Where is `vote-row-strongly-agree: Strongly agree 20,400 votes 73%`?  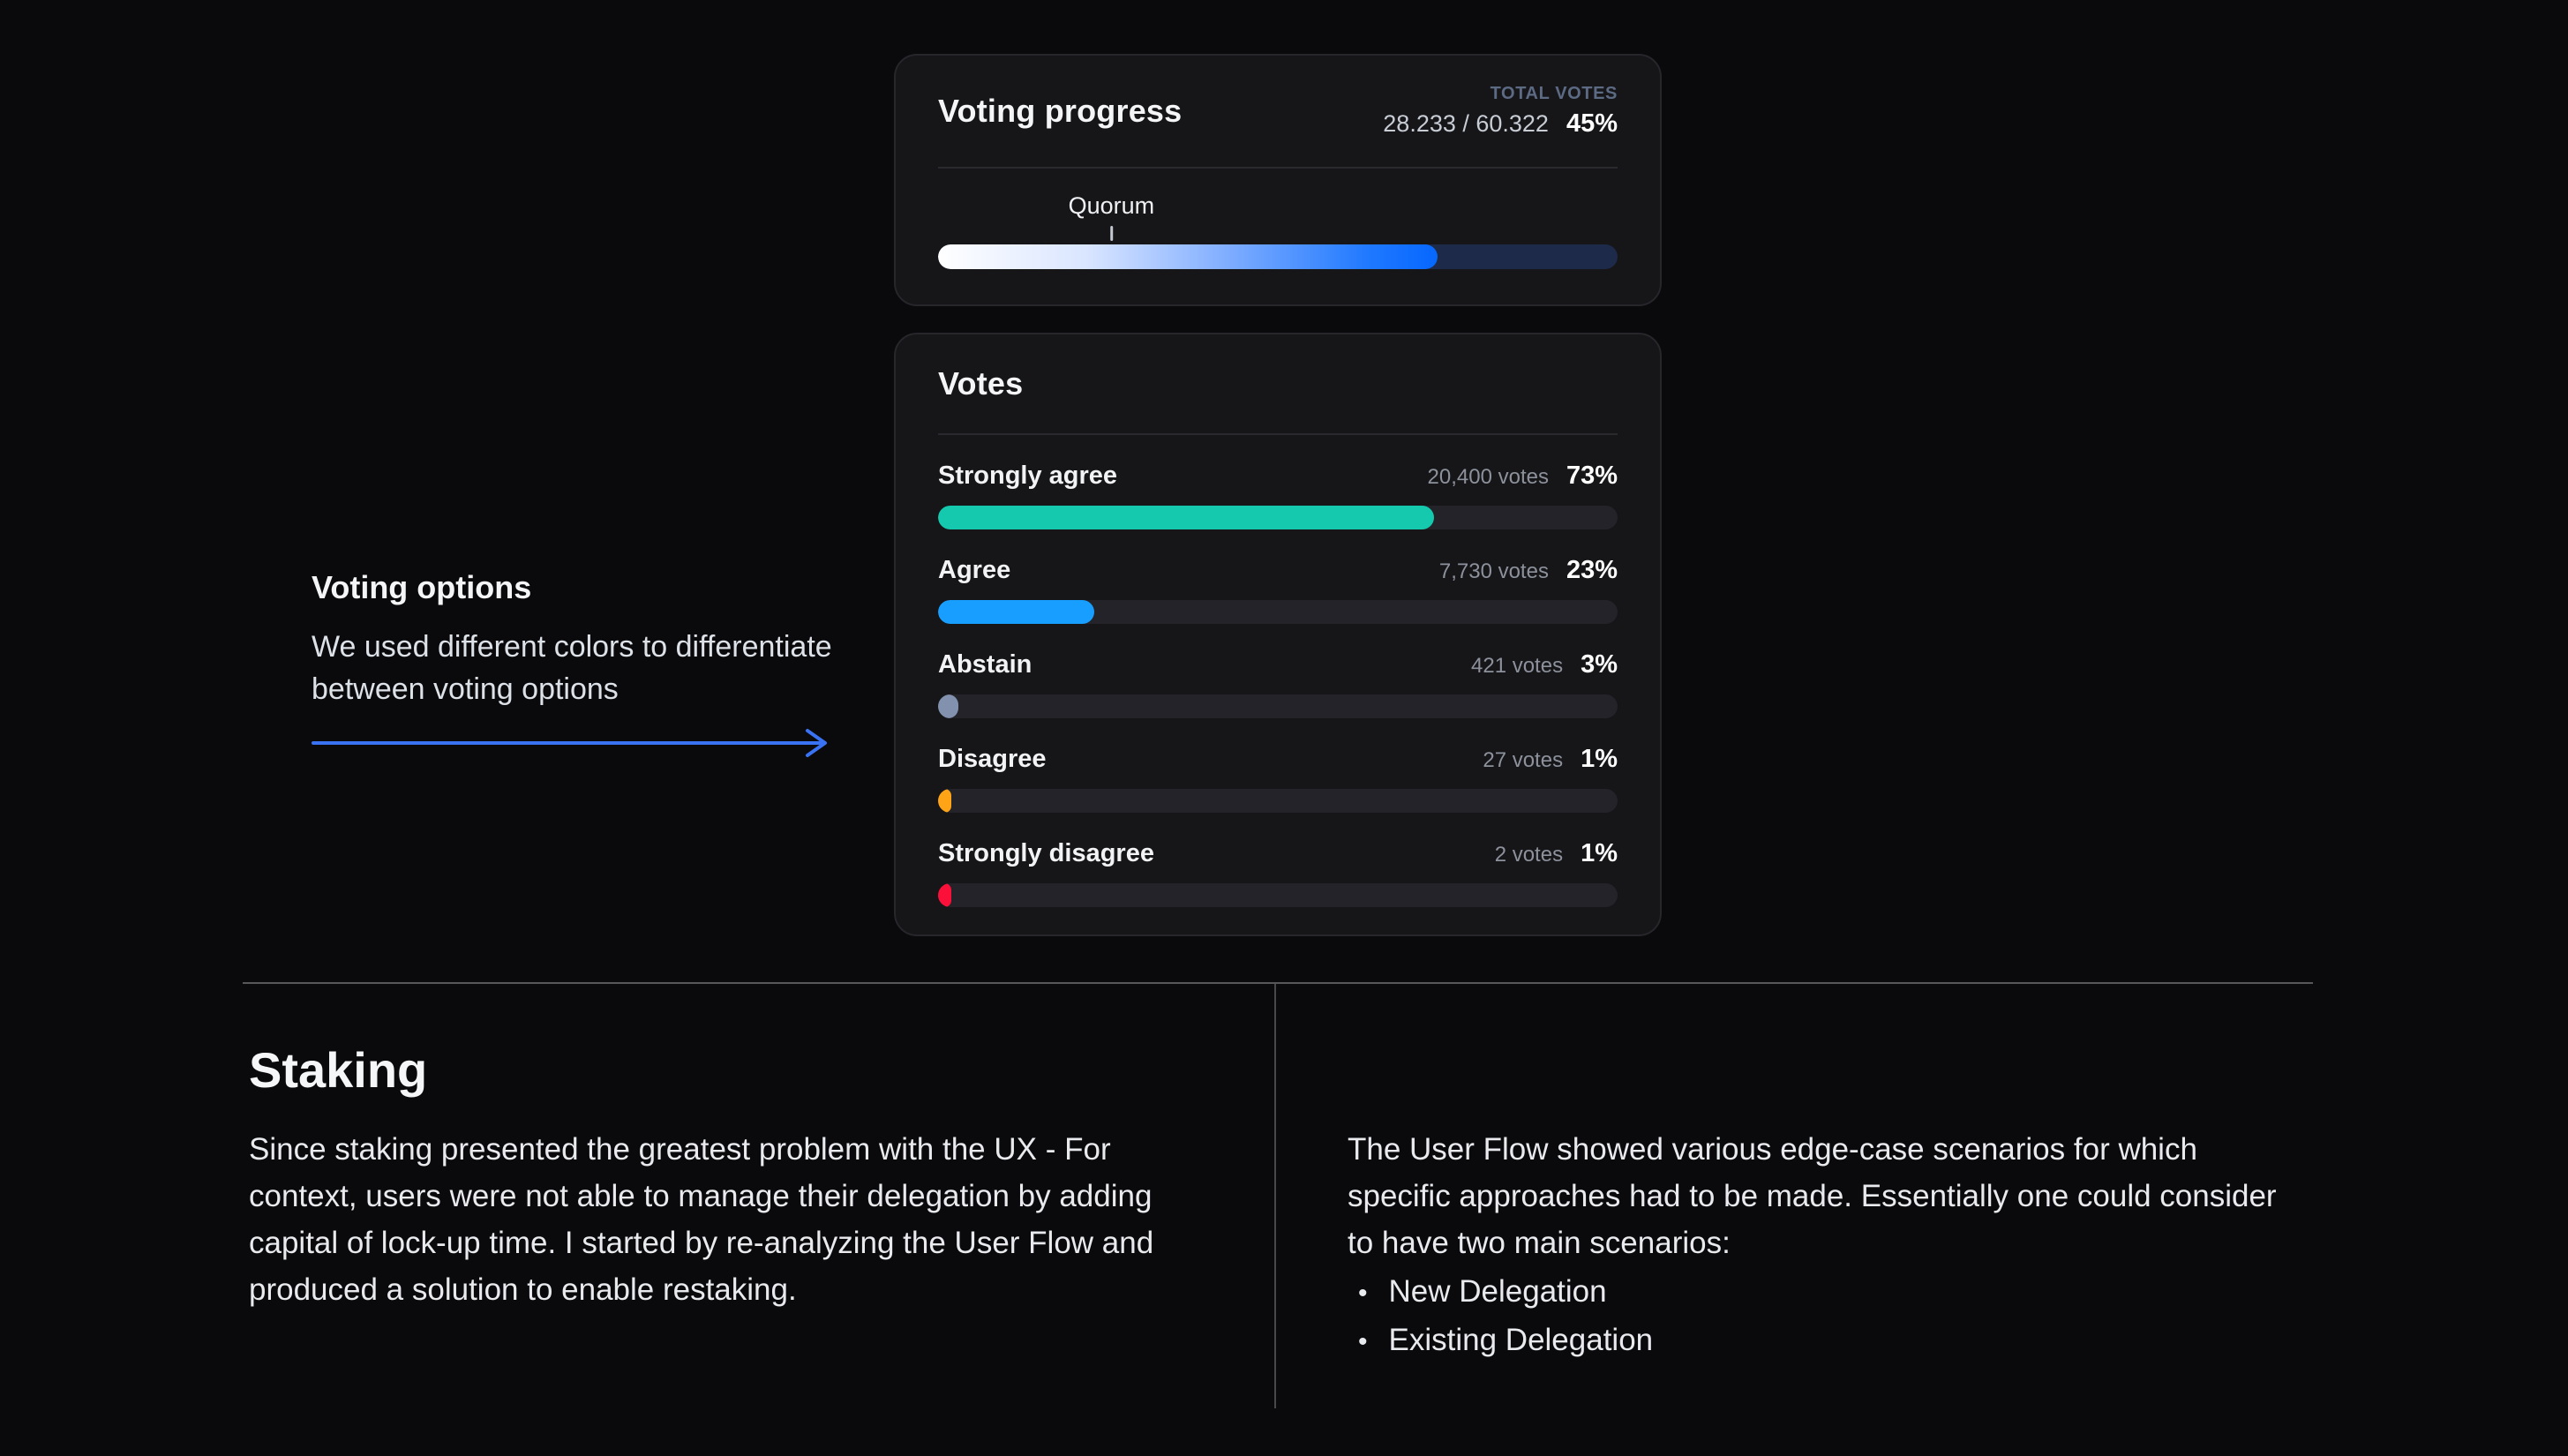
vote-row-strongly-agree: Strongly agree 20,400 votes 73% is located at coordinates (1278, 496).